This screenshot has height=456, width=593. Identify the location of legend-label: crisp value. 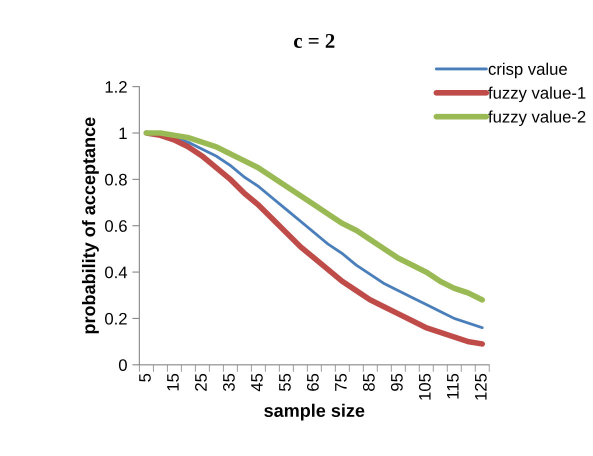
(527, 70).